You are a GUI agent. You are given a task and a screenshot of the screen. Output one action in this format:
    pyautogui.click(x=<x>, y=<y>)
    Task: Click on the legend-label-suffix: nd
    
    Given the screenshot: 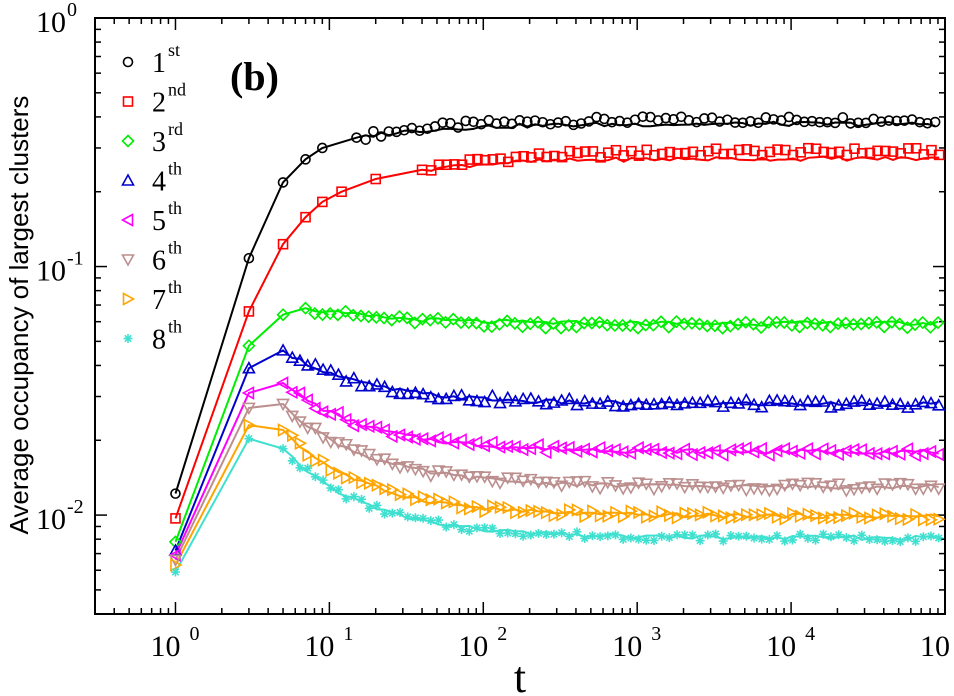 What is the action you would take?
    pyautogui.click(x=177, y=90)
    